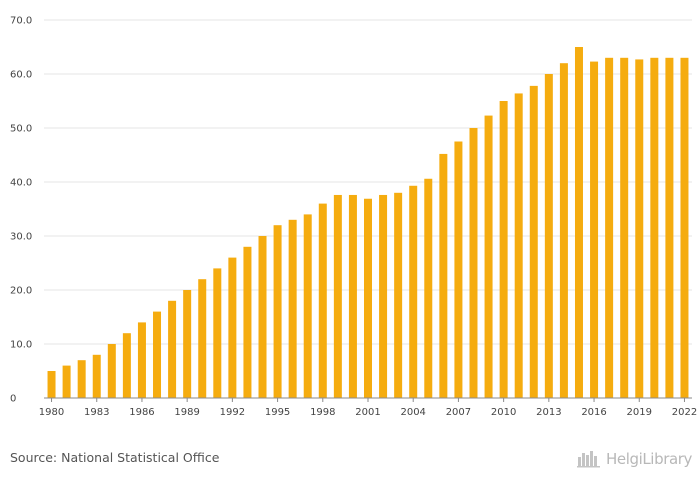 This screenshot has width=700, height=483. Describe the element at coordinates (548, 236) in the screenshot. I see `bar-2013` at that location.